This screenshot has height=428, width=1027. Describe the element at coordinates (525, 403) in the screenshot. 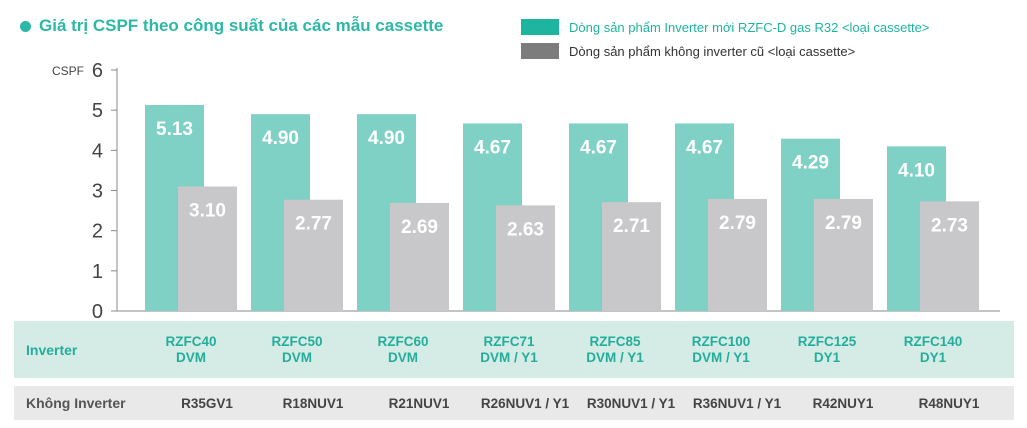

I see `noninverter-model-cell: R26NUV1 / Y1` at that location.